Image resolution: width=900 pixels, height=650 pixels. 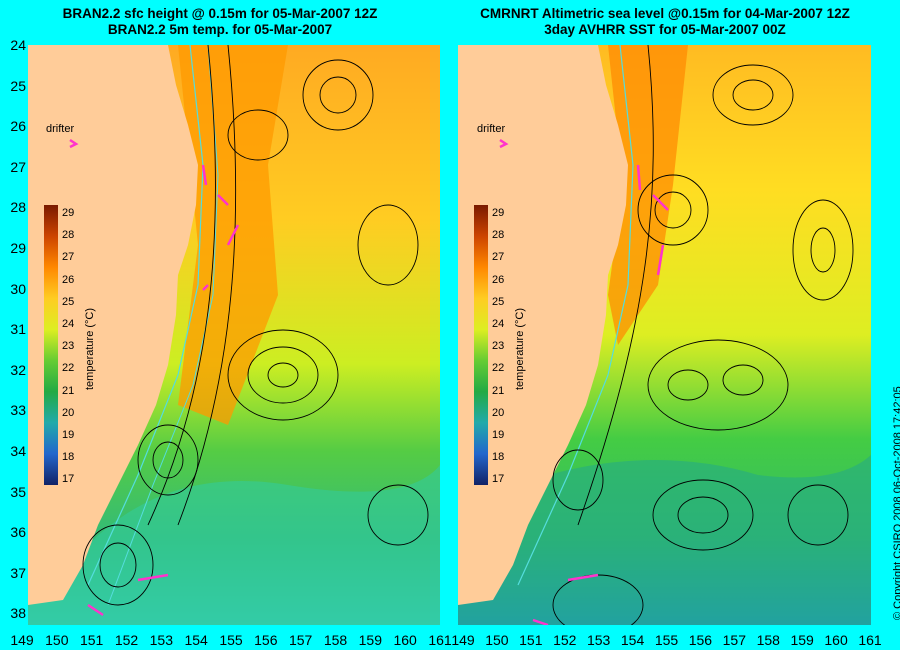 I want to click on right-drifter-arrows, so click(x=584, y=381).